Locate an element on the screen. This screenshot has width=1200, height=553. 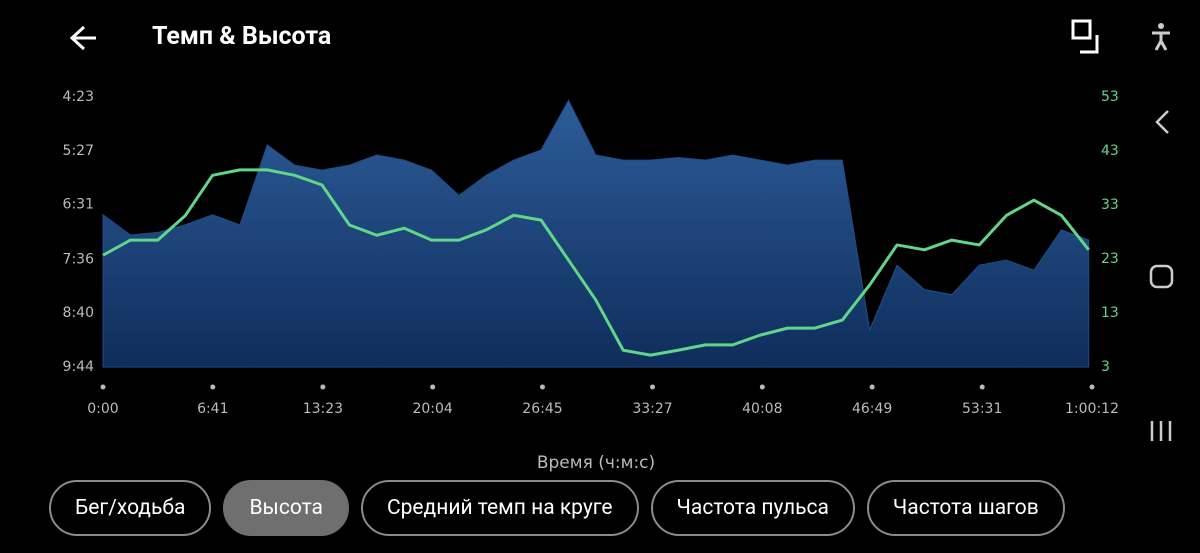
x-tick-label: 20:04 is located at coordinates (432, 409).